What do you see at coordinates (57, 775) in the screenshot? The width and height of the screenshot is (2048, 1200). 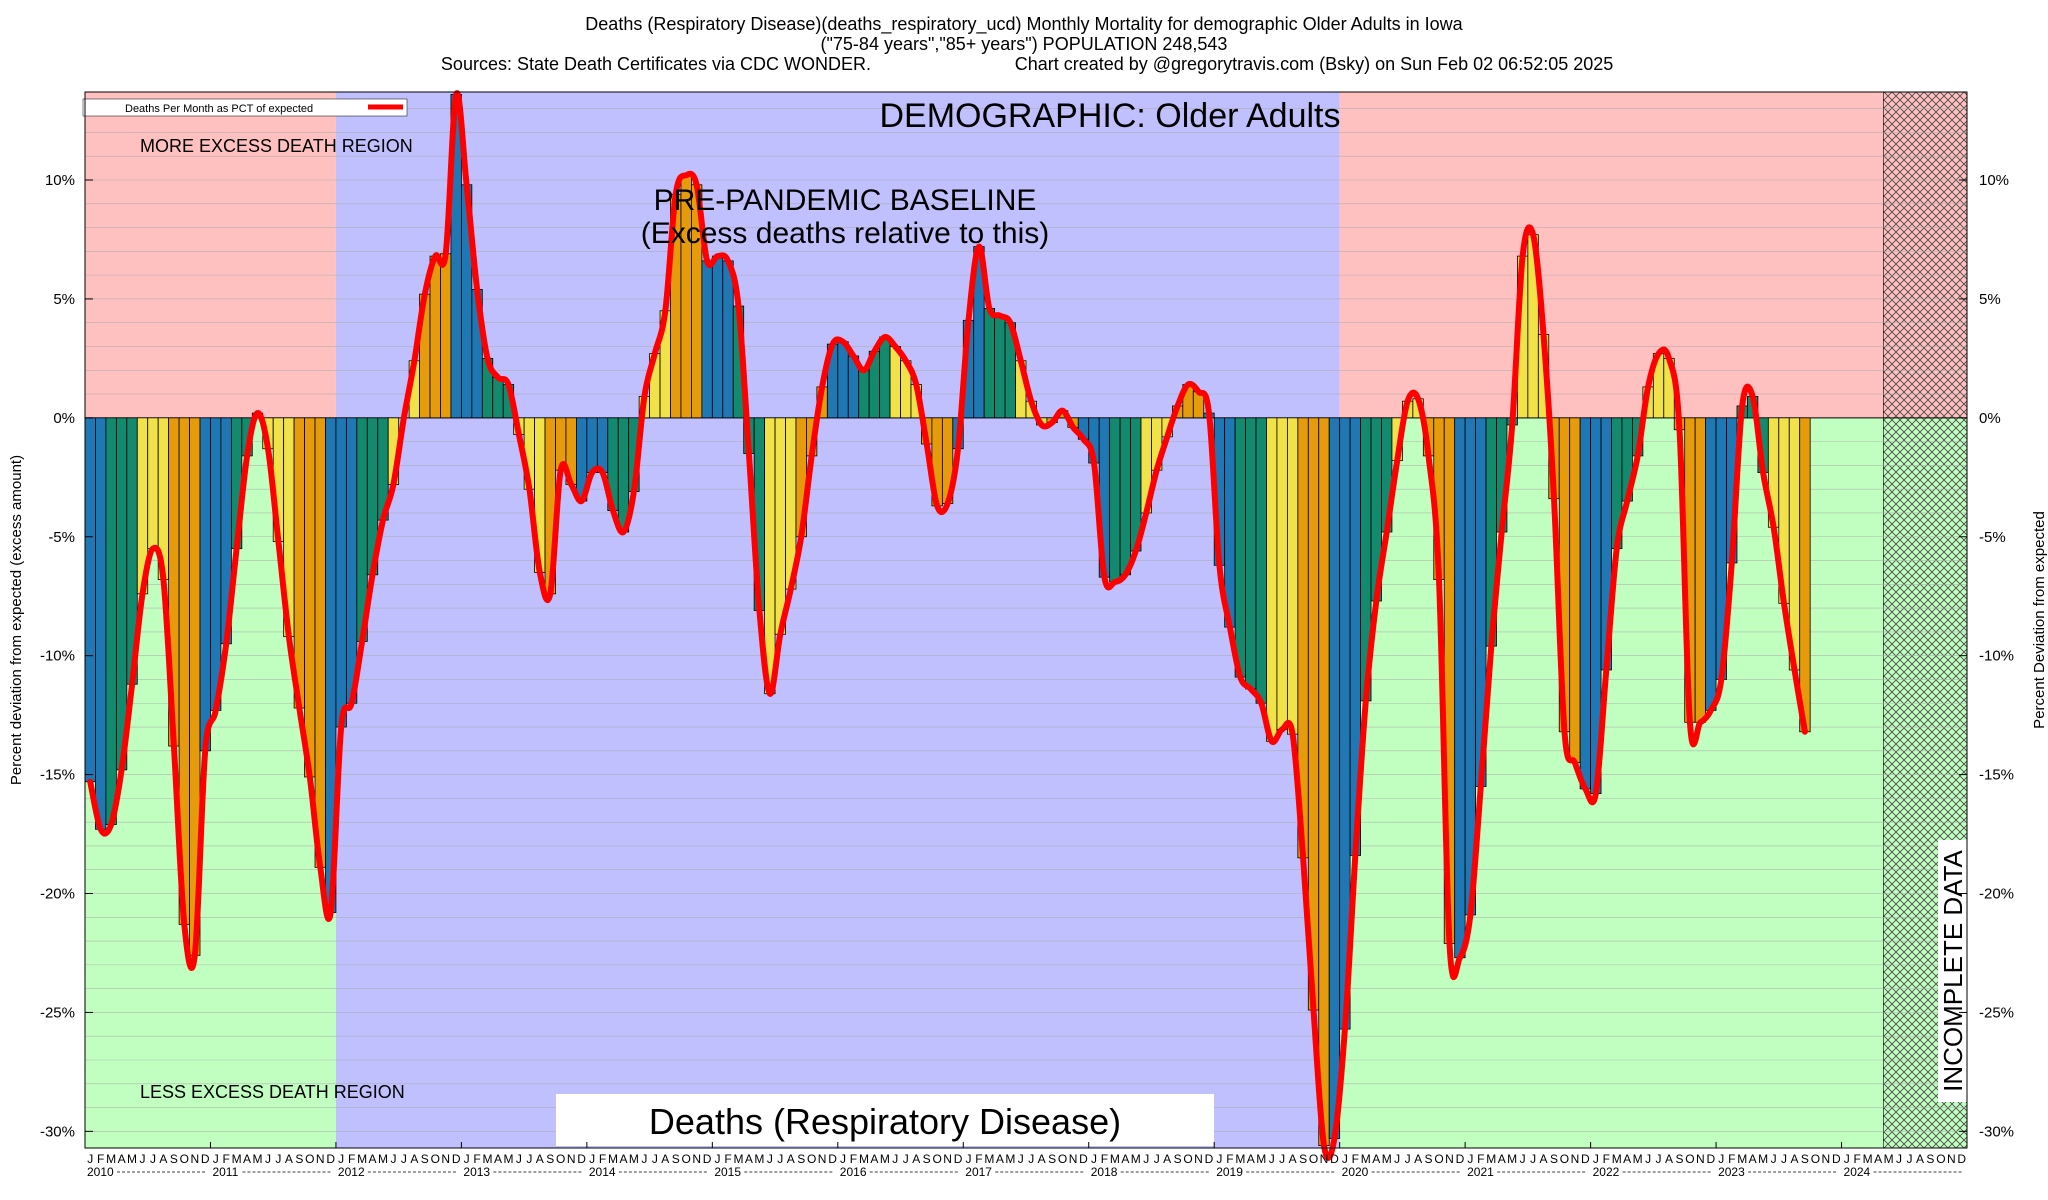 I see `y-tick-label-left: -15%` at bounding box center [57, 775].